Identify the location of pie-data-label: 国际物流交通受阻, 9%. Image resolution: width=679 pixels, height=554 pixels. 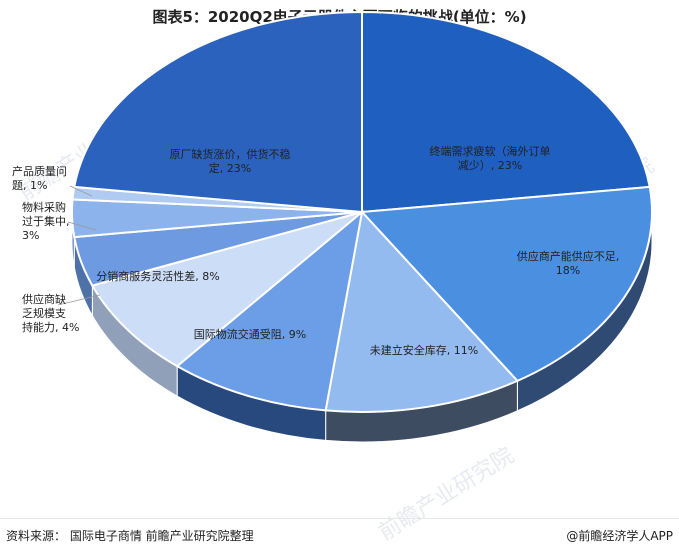
(250, 334).